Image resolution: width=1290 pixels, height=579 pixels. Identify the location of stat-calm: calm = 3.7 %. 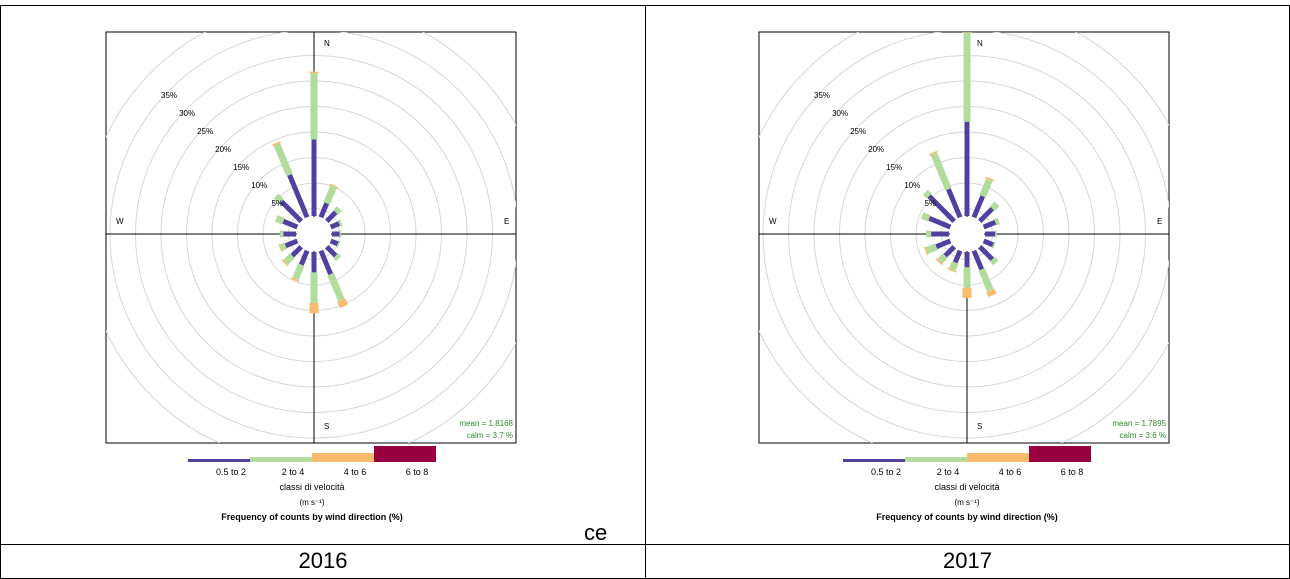
(490, 435).